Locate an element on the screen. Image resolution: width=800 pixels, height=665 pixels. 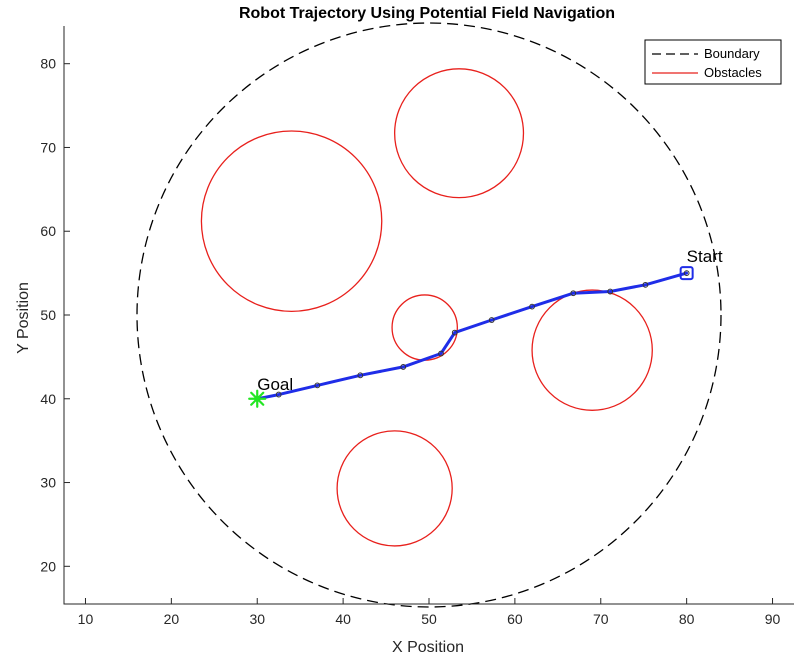
x-tick-label: 20 is located at coordinates (172, 619).